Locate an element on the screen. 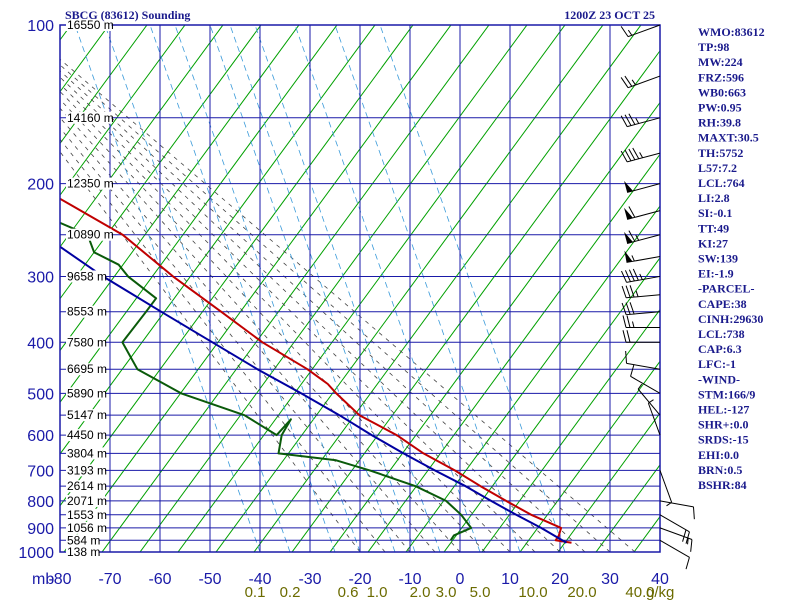 The height and width of the screenshot is (600, 800). height-label: 7580 m is located at coordinates (87, 342).